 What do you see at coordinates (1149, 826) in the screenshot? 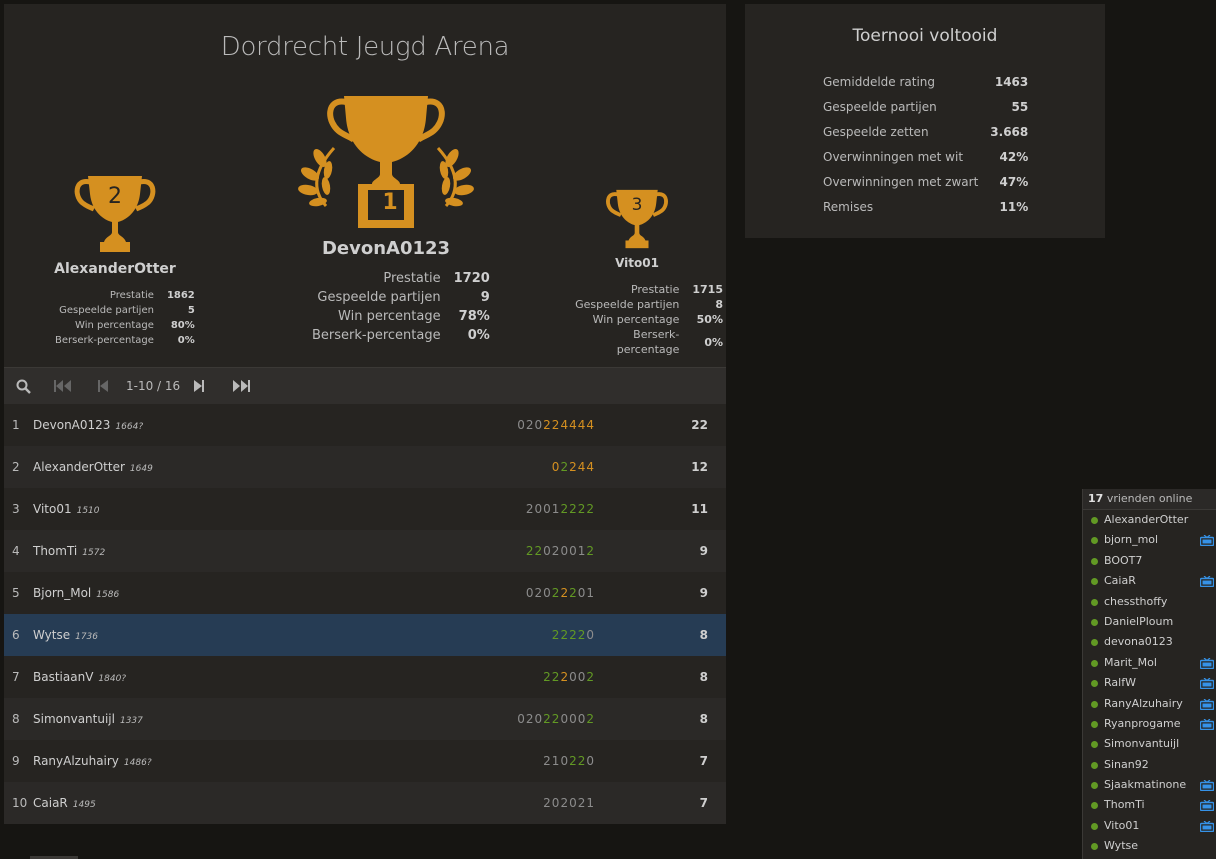
I see `friend-item: Vito01` at bounding box center [1149, 826].